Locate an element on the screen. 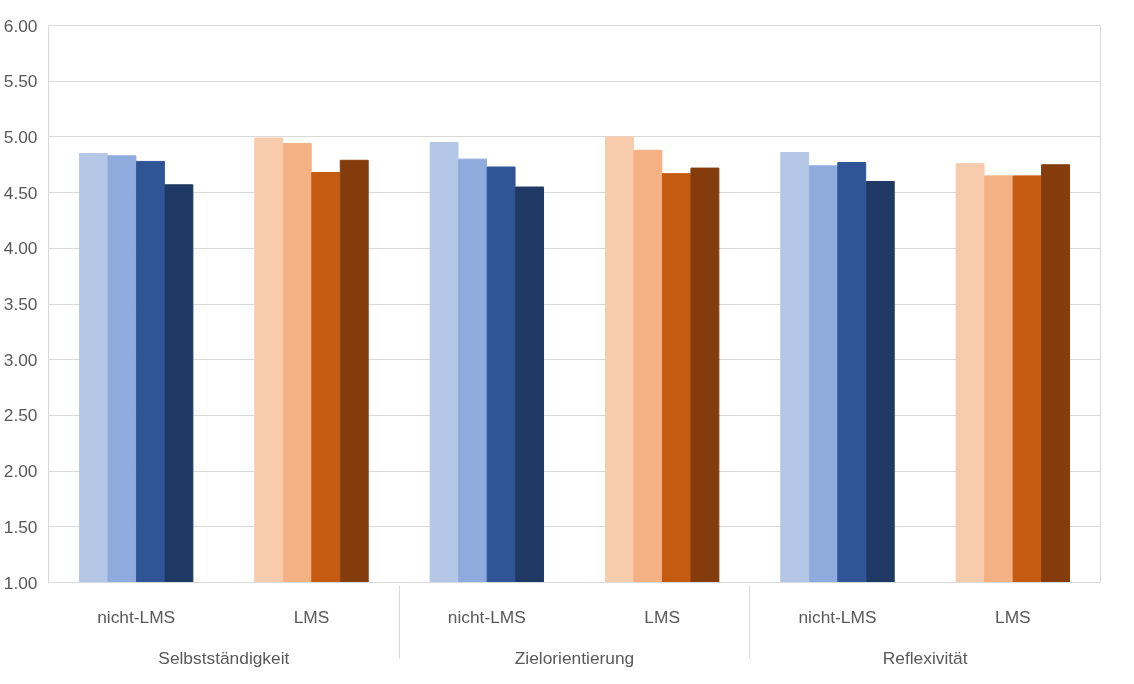  text: Zielorientierung is located at coordinates (574, 657).